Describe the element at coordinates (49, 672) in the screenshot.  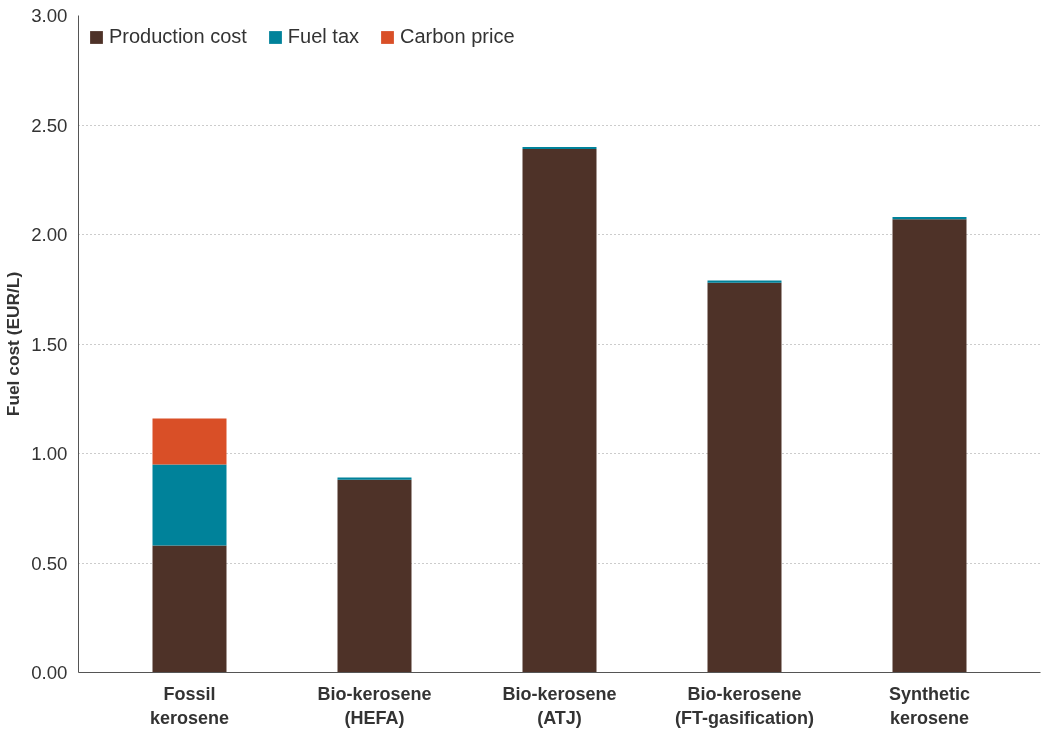
I see `y-tick-label: 0.00` at that location.